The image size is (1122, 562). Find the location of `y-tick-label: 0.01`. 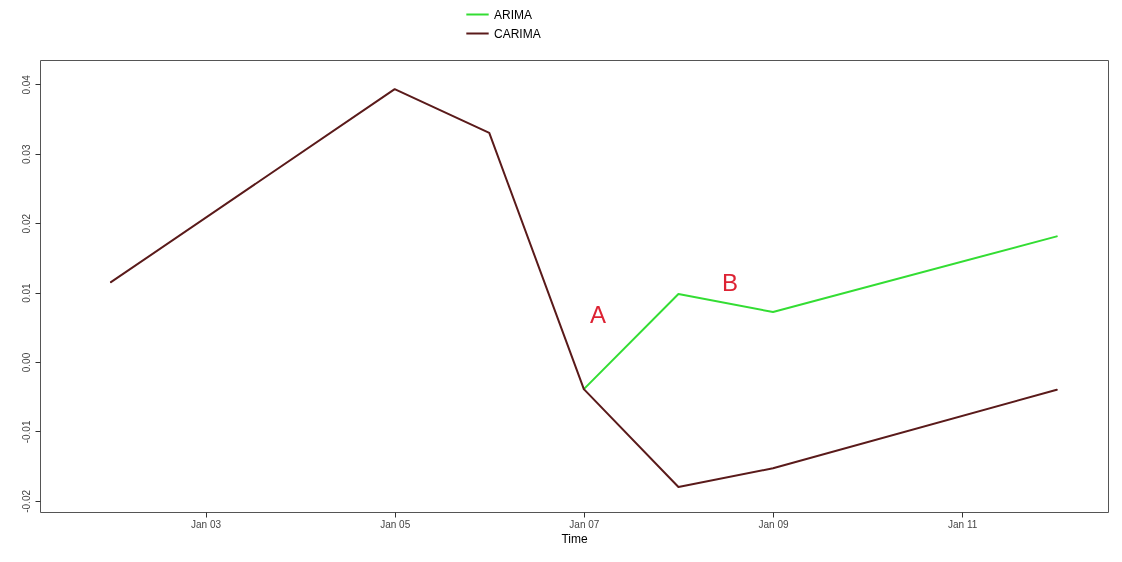

y-tick-label: 0.01 is located at coordinates (26, 292).